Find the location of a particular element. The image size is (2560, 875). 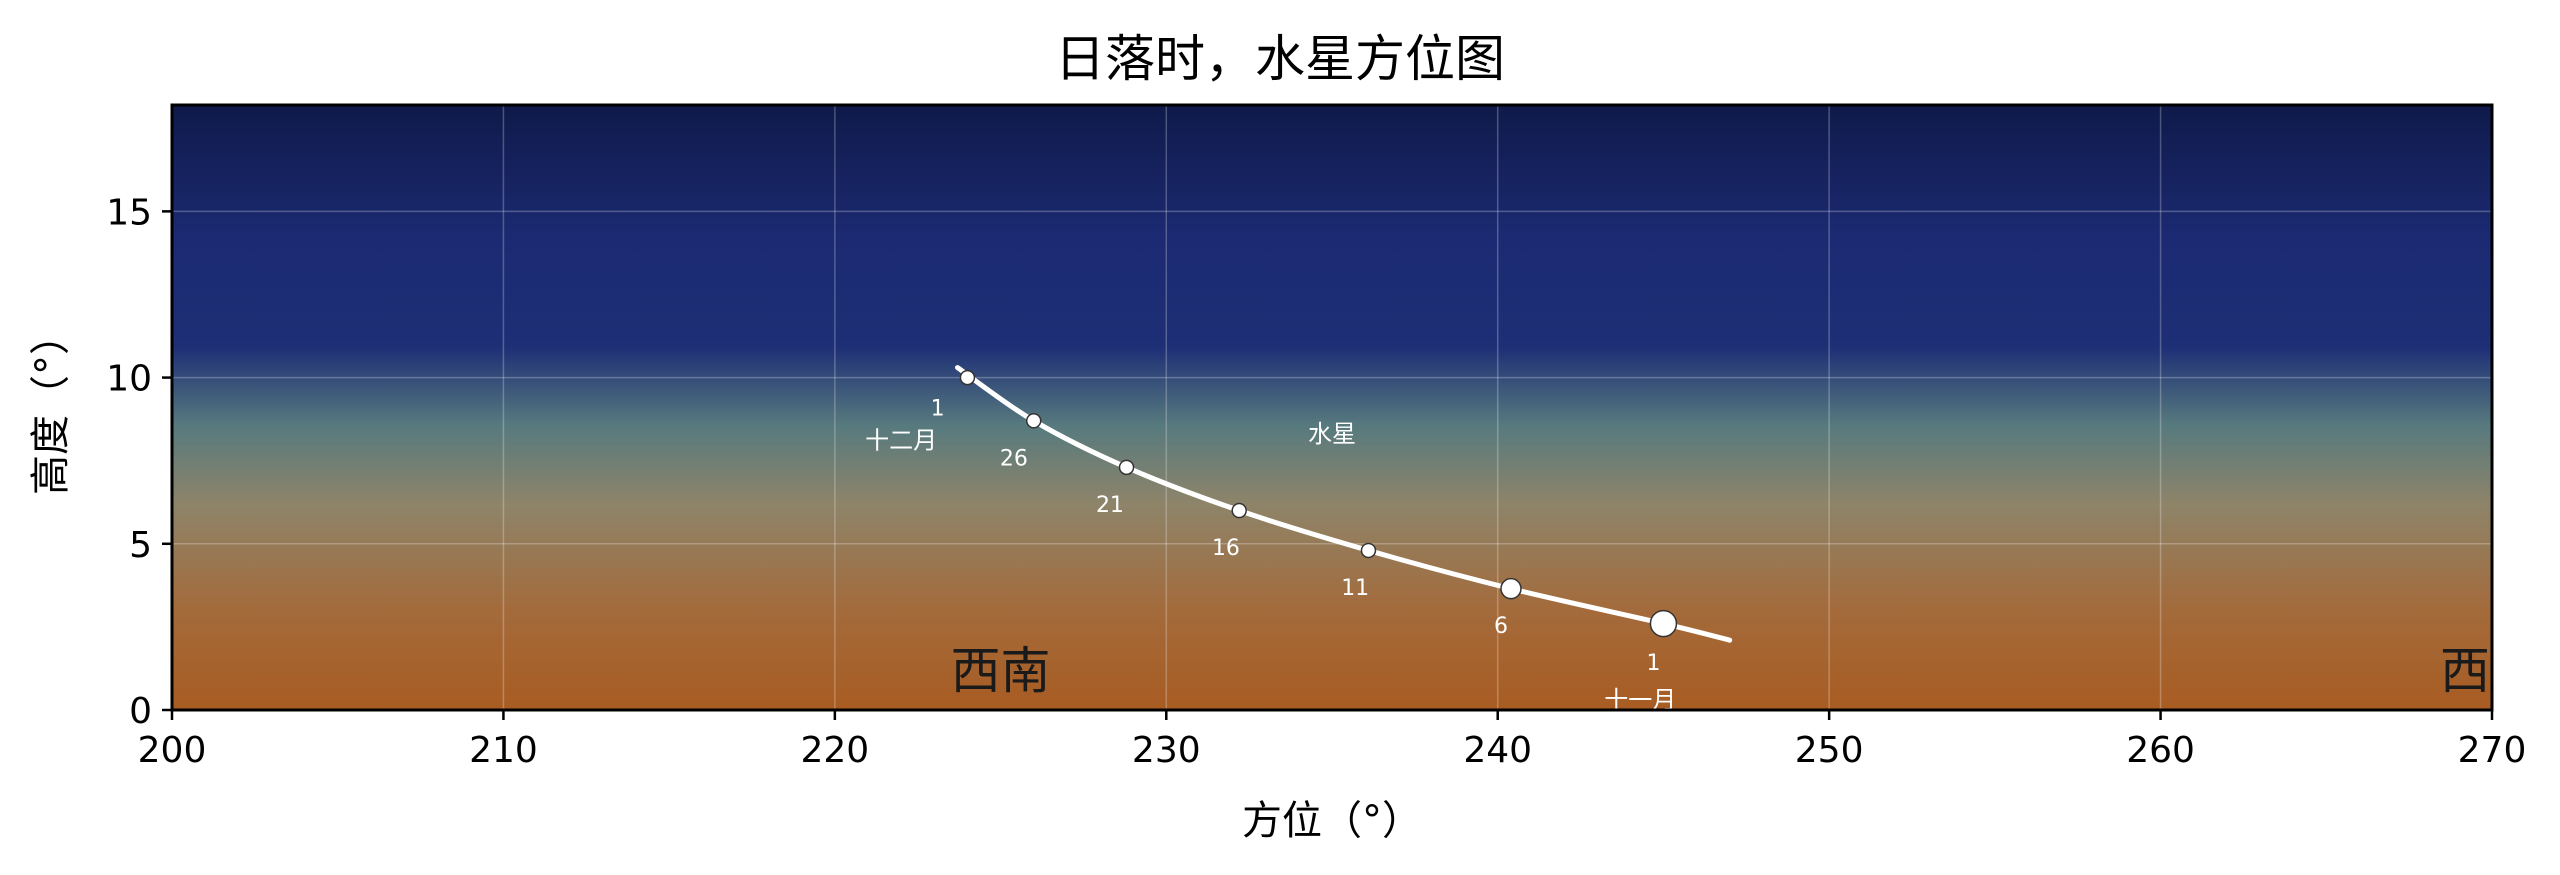

compass-label: 西南 is located at coordinates (1001, 671).